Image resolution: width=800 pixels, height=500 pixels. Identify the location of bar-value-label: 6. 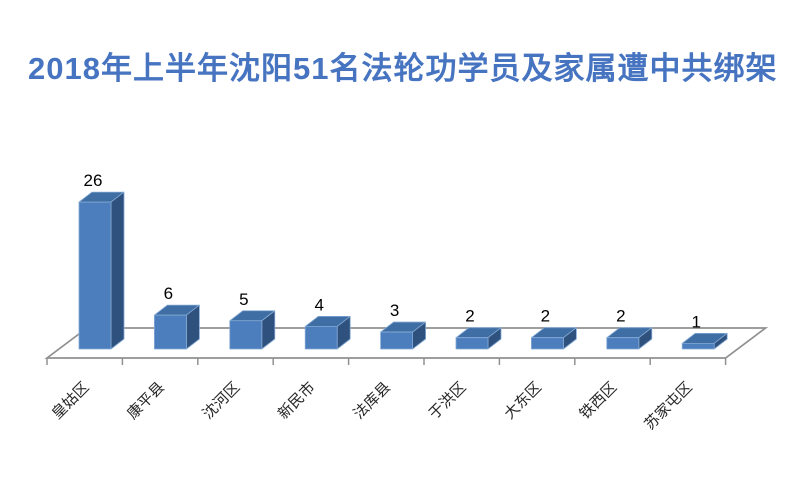
(168, 293).